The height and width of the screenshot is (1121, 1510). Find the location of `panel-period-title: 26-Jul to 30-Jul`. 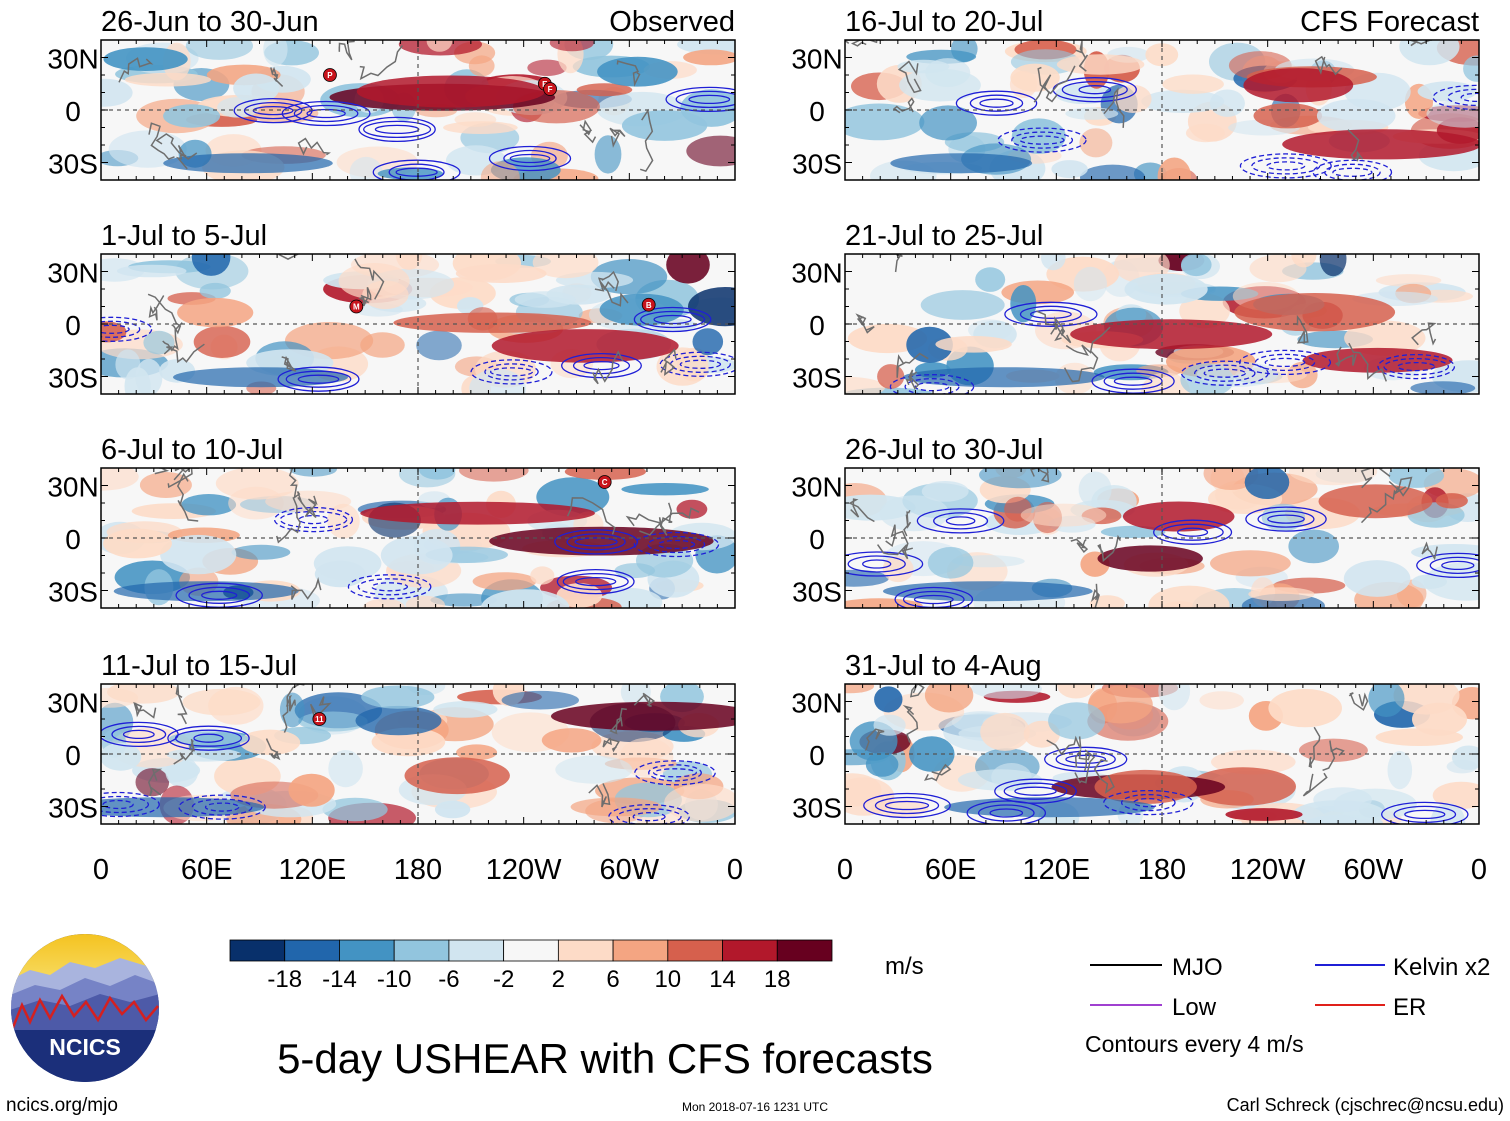

panel-period-title: 26-Jul to 30-Jul is located at coordinates (944, 450).